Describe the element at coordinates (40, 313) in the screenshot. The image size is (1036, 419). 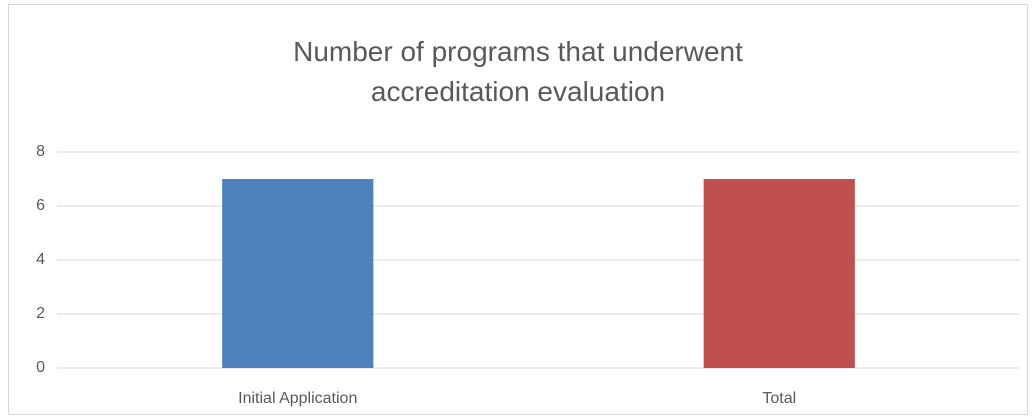
I see `y-tick-label: 2` at that location.